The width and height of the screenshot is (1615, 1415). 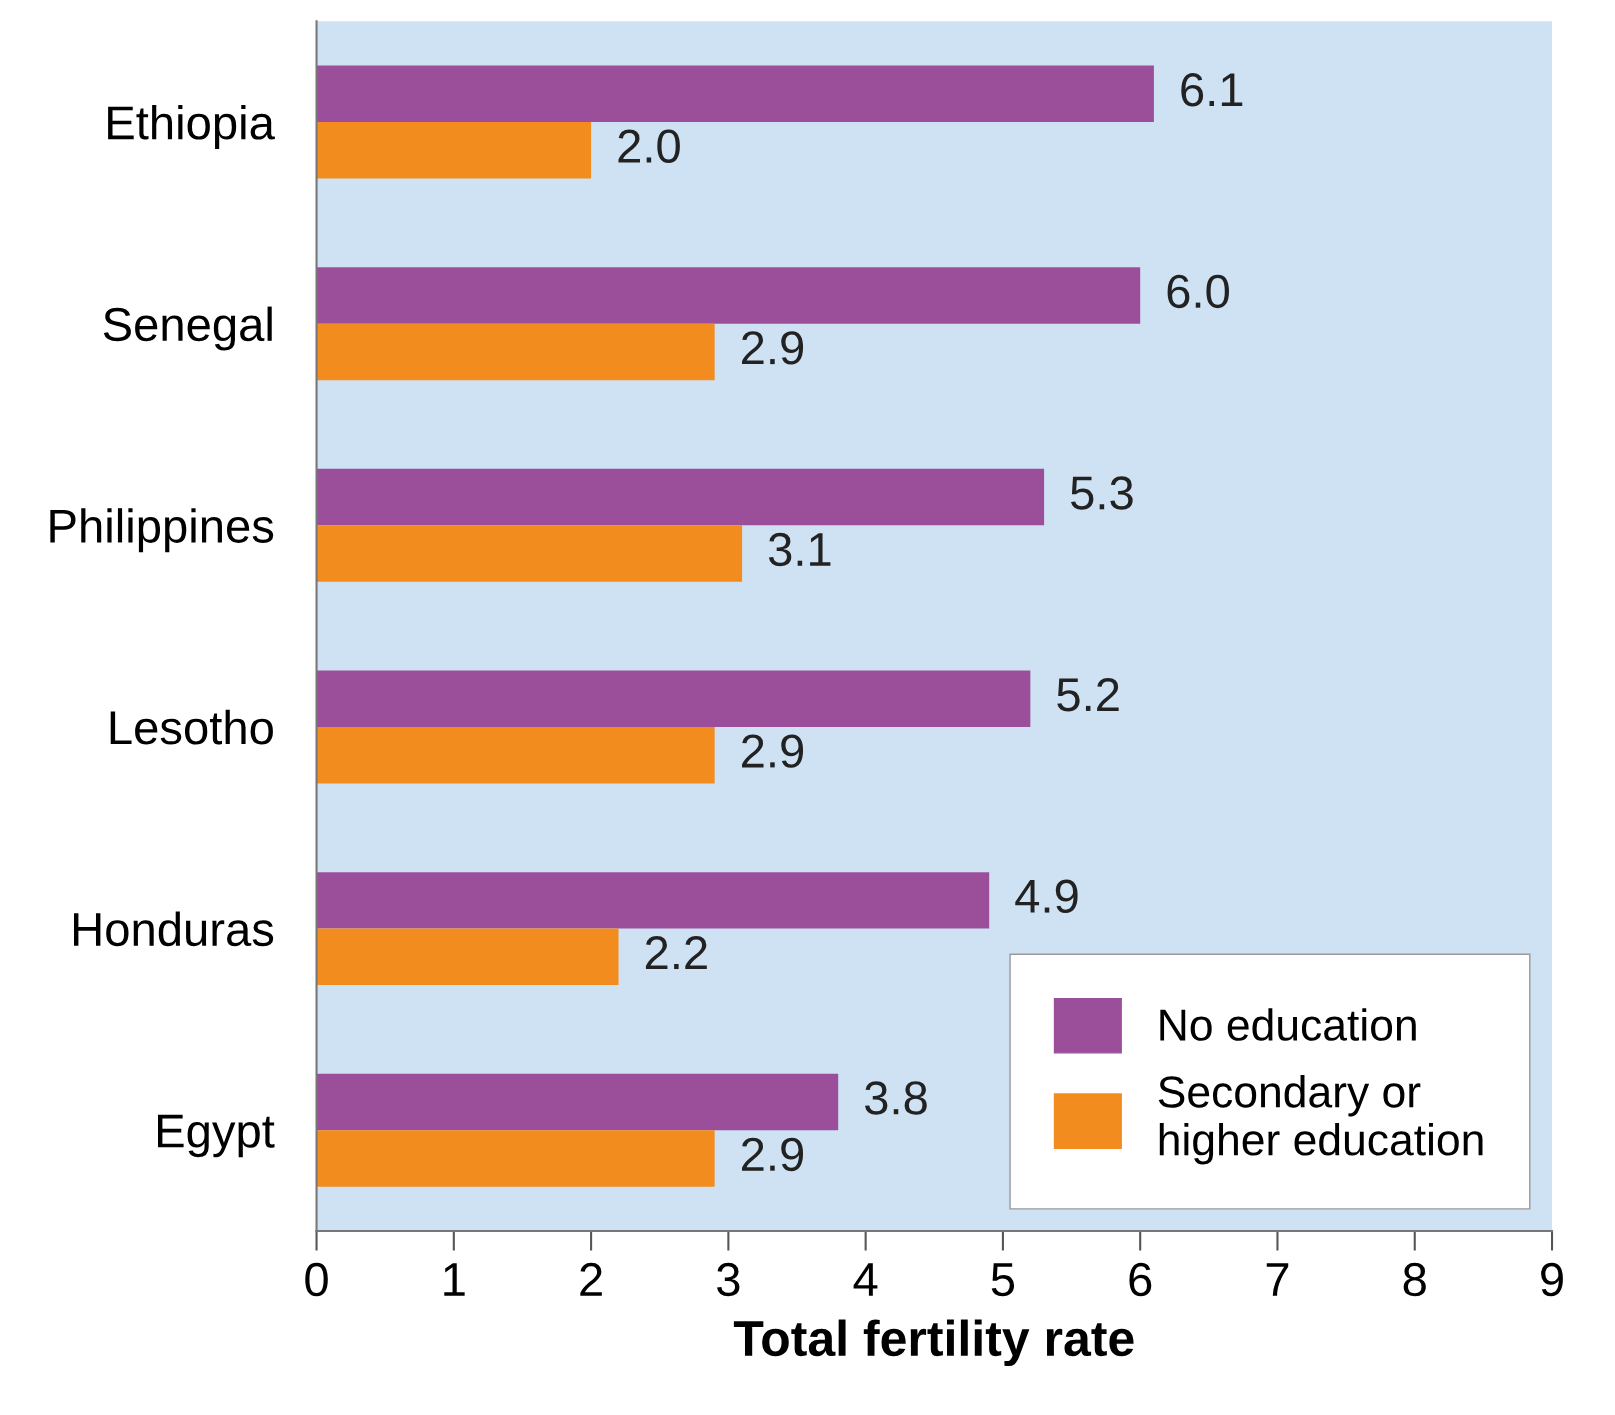 I want to click on x-tick-label: 8, so click(x=1414, y=1279).